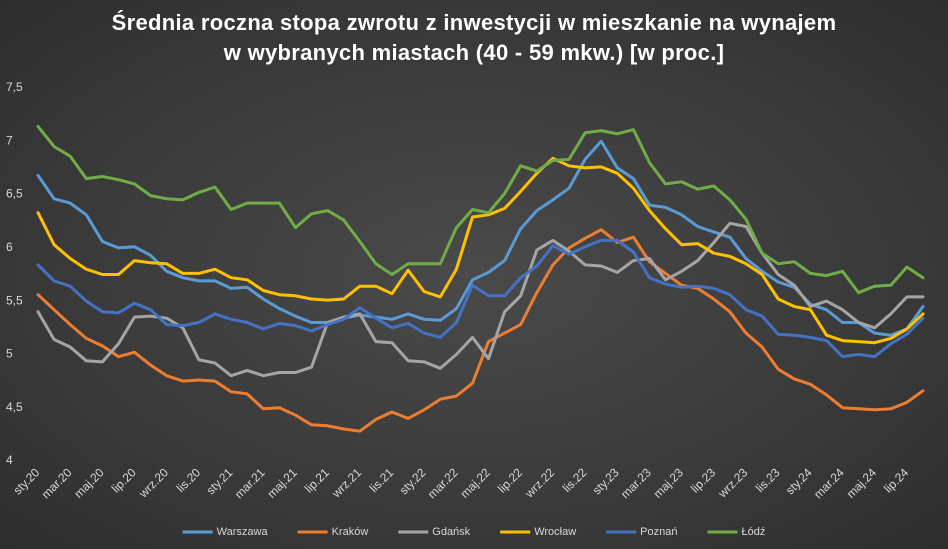 The width and height of the screenshot is (948, 549). Describe the element at coordinates (768, 480) in the screenshot. I see `x-tick-label: lis.23` at that location.